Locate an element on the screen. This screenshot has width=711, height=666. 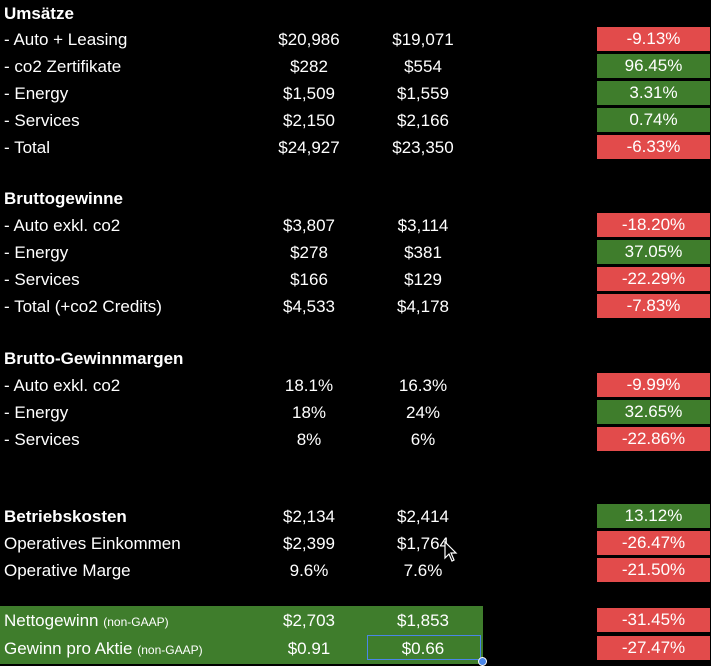
value-cell: 18.1% is located at coordinates (309, 385).